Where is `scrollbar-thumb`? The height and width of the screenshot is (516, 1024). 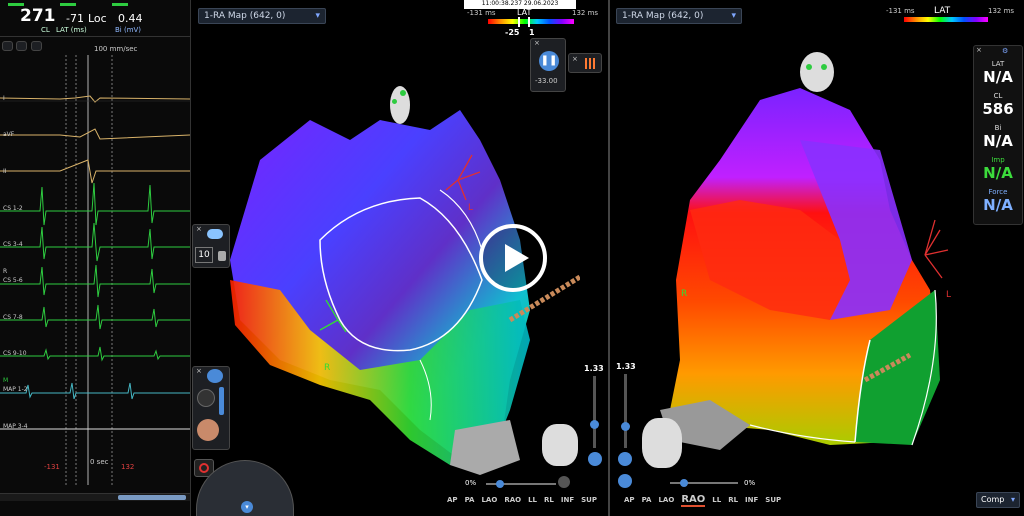
scrollbar-thumb is located at coordinates (152, 497).